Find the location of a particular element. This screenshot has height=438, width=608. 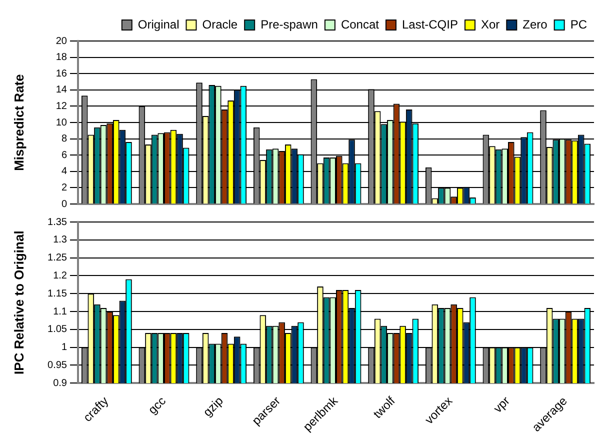

y-tick-label: 0.9 is located at coordinates (60, 383).